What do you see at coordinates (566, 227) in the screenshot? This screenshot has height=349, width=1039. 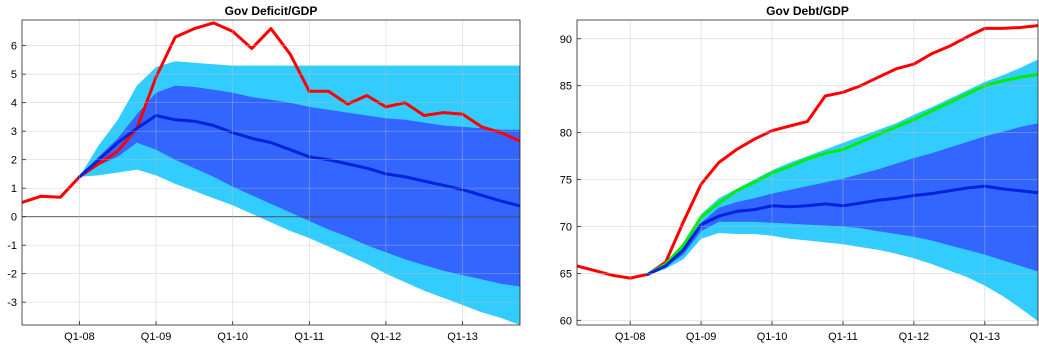 I see `debt-y-tick-label: 70` at bounding box center [566, 227].